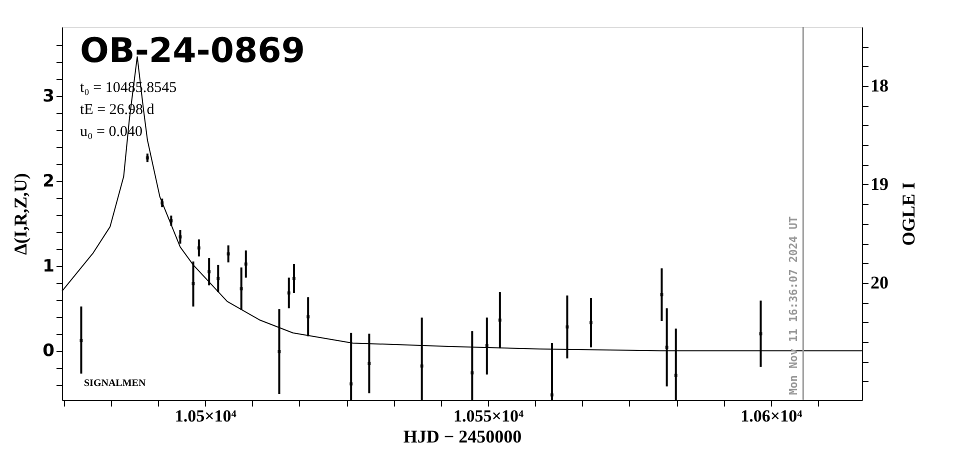  I want to click on y2-axis-title: OGLE I, so click(908, 214).